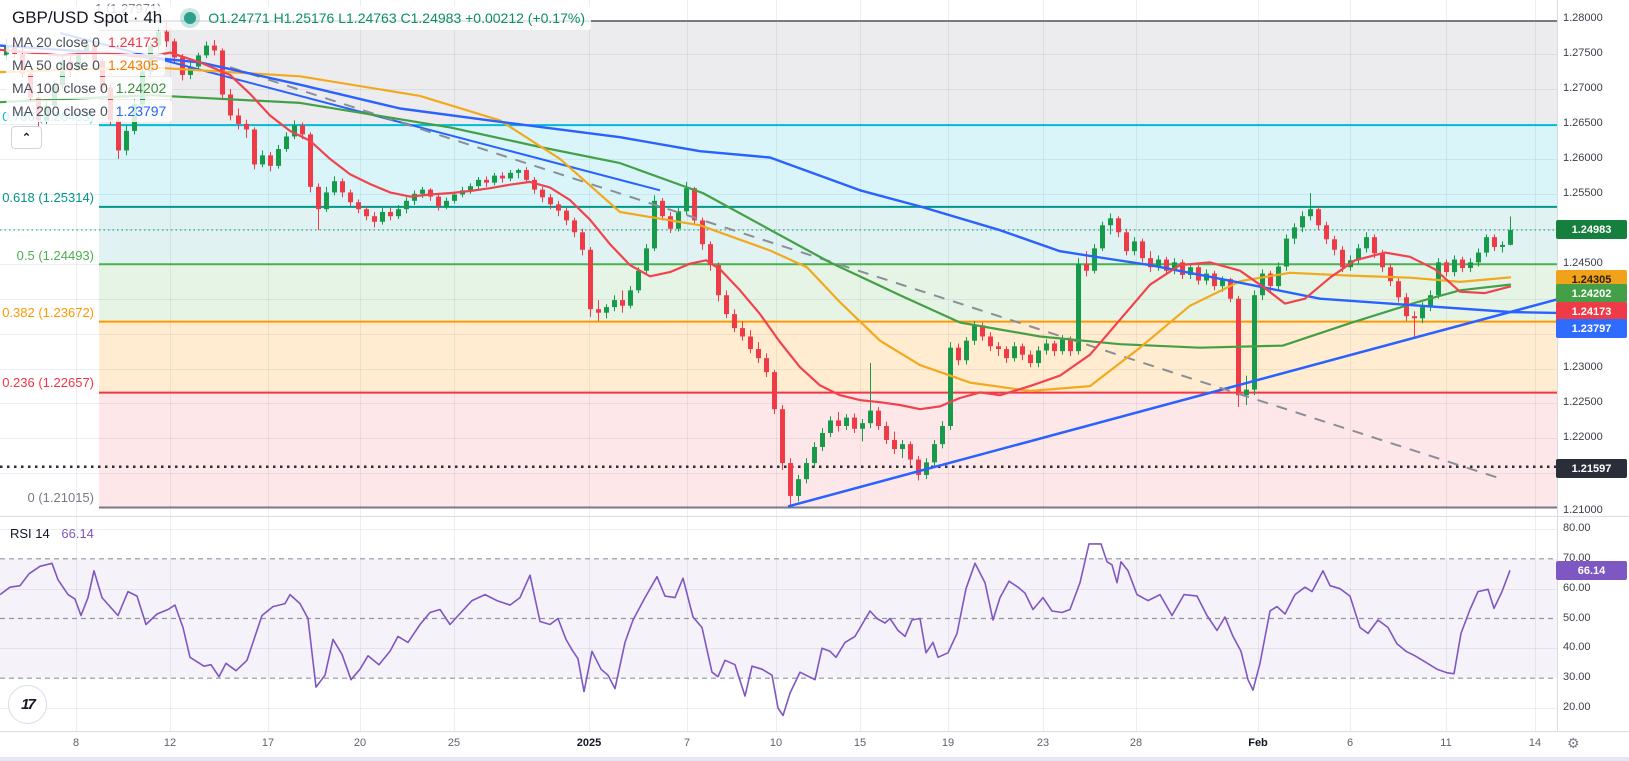 Image resolution: width=1629 pixels, height=761 pixels. I want to click on price-badge: 1.21597, so click(1591, 468).